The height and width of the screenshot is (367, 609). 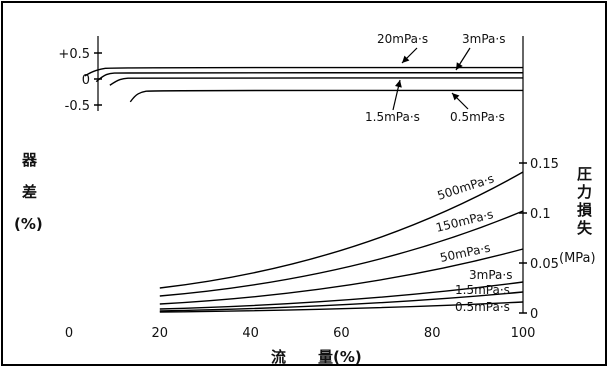 What do you see at coordinates (77, 106) in the screenshot?
I see `error-y-tick-label: -0.5` at bounding box center [77, 106].